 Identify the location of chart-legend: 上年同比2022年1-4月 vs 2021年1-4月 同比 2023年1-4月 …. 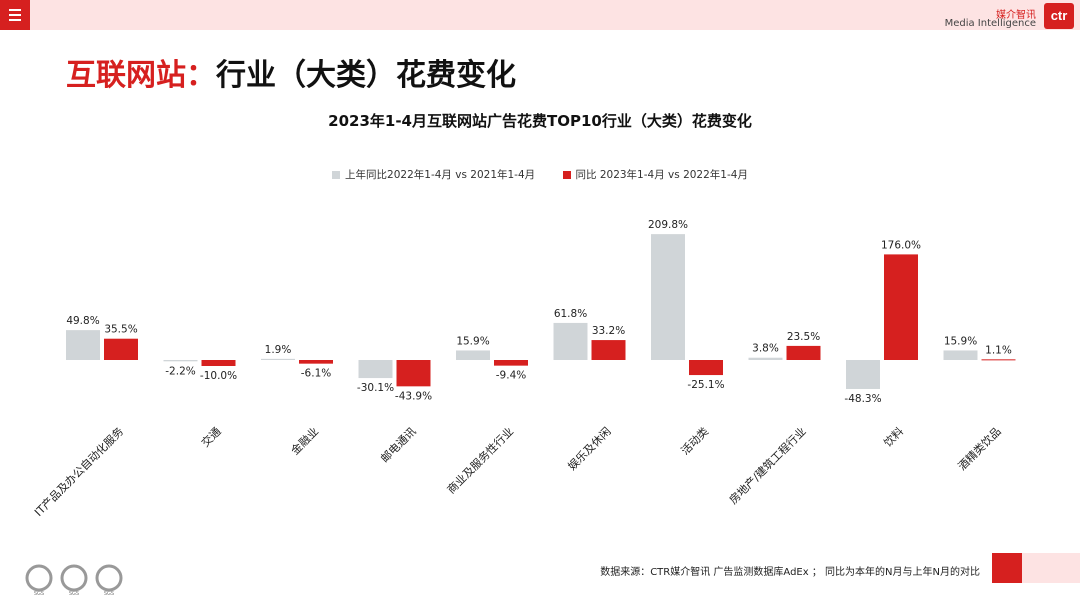
(540, 174).